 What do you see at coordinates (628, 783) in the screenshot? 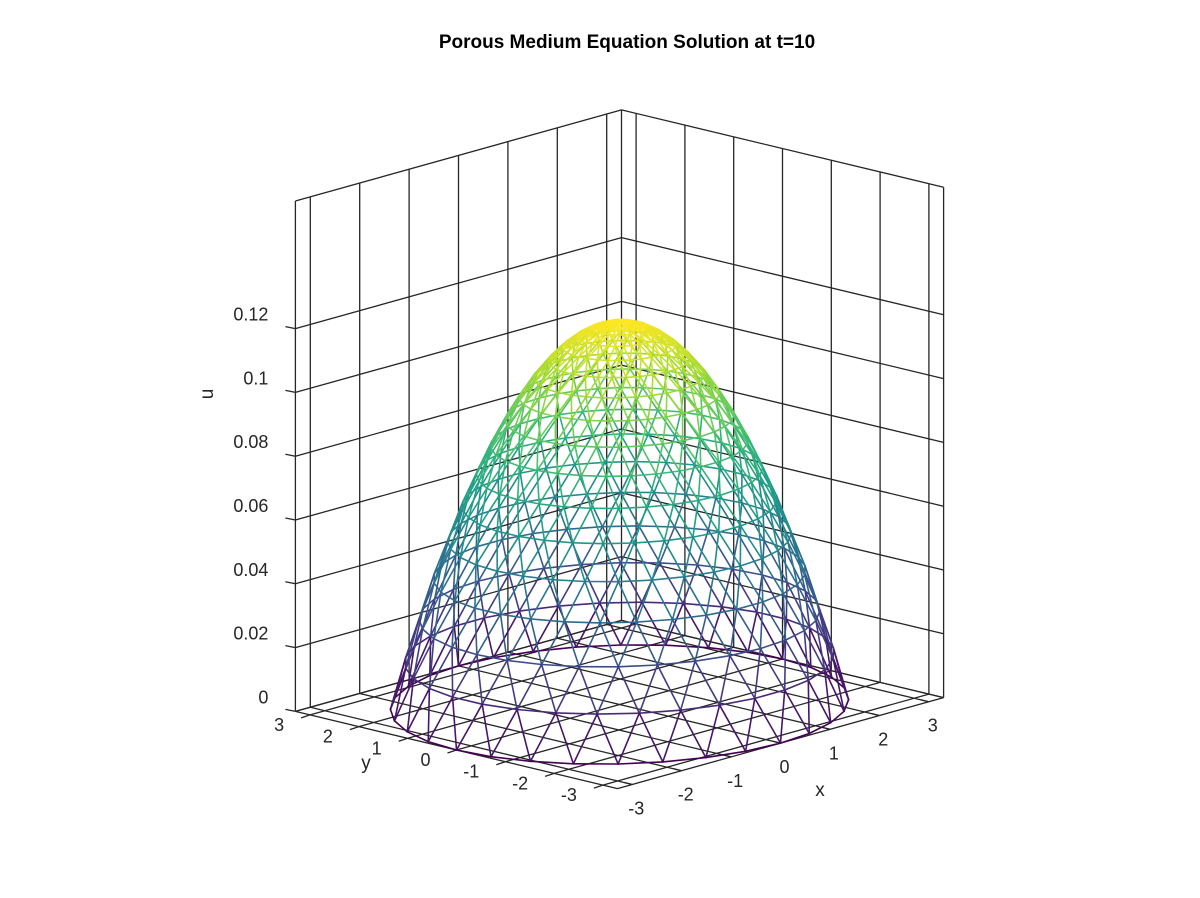
I see `x-tick-mark` at bounding box center [628, 783].